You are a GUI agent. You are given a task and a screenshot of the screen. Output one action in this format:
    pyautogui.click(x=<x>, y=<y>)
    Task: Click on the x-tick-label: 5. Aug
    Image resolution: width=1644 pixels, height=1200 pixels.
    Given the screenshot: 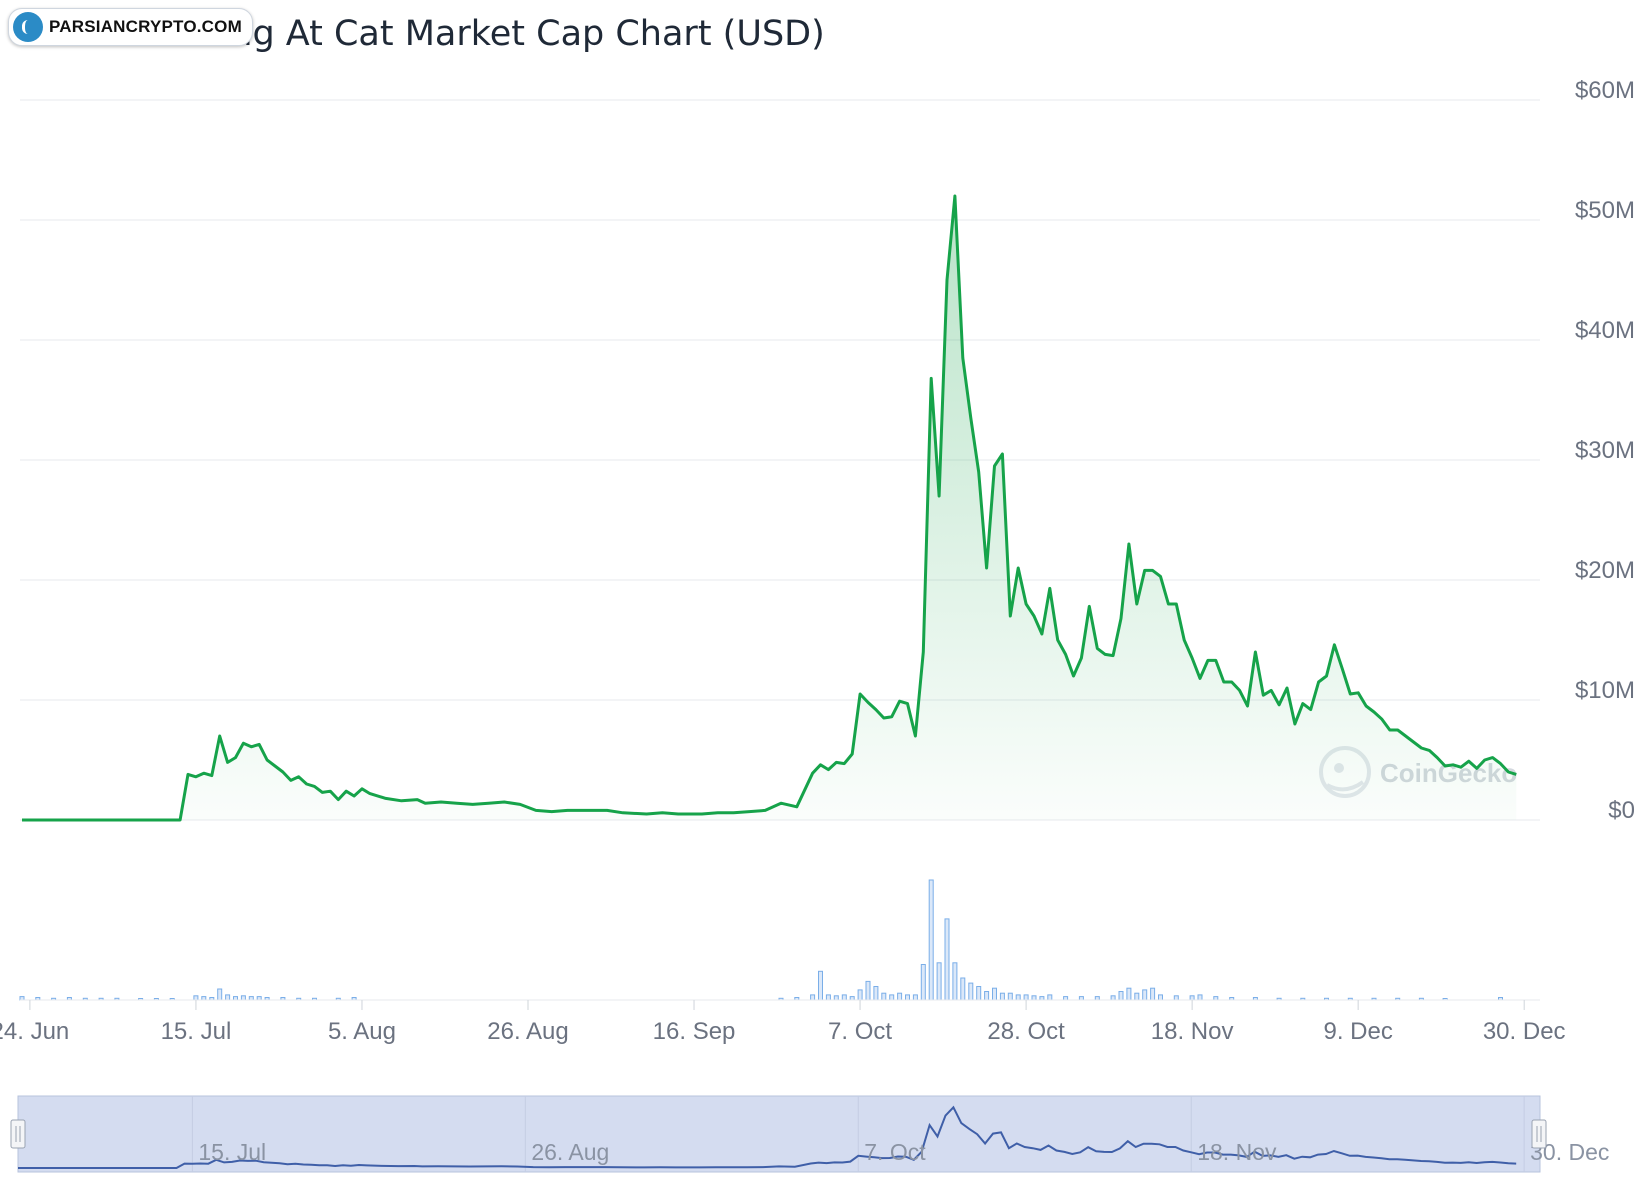 What is the action you would take?
    pyautogui.click(x=362, y=1031)
    